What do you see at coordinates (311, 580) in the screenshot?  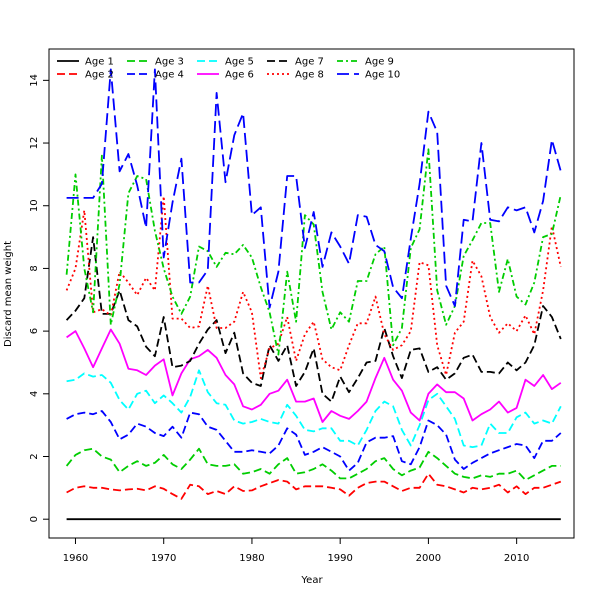 I see `x-axis-title: Year` at bounding box center [311, 580].